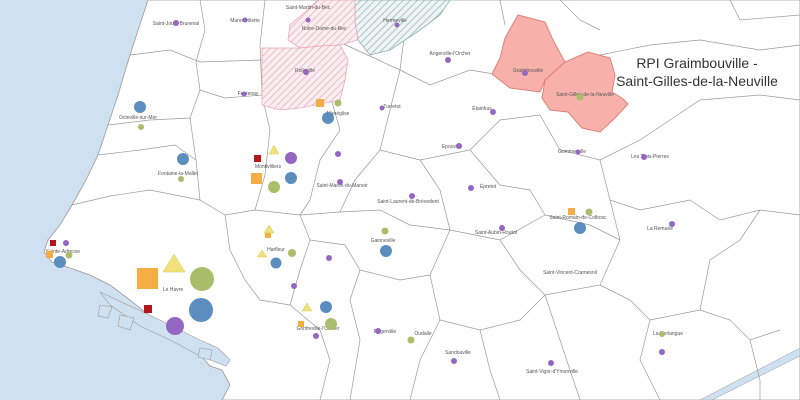 The height and width of the screenshot is (400, 800). Describe the element at coordinates (422, 334) in the screenshot. I see `label-oudalle: Oudalle` at that location.